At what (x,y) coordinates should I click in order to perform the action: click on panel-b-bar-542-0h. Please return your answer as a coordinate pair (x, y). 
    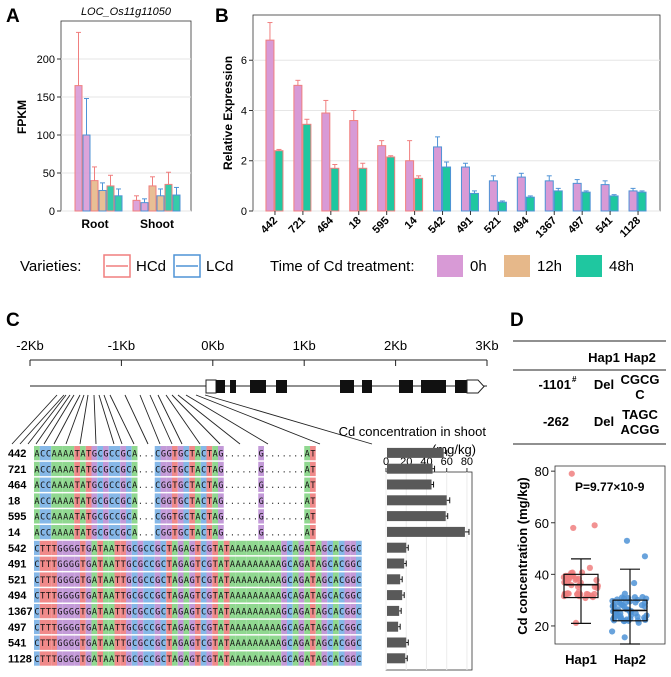
    Looking at the image, I should click on (438, 179).